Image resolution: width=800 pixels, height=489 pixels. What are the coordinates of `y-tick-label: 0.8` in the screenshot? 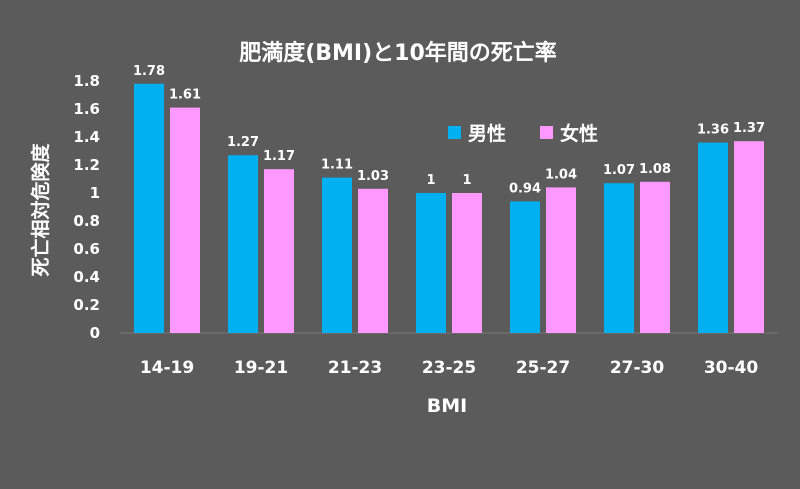 It's located at (86, 221).